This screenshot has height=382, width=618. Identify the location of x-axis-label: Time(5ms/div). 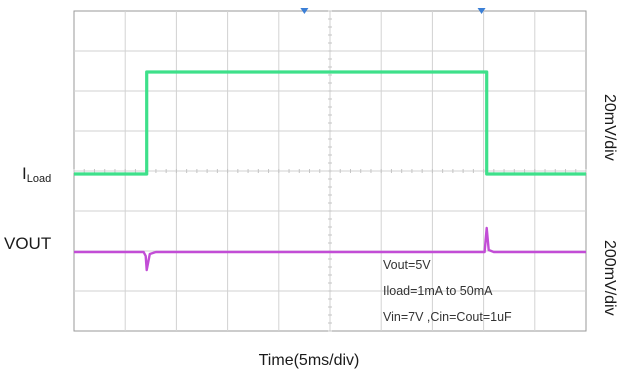
(309, 360).